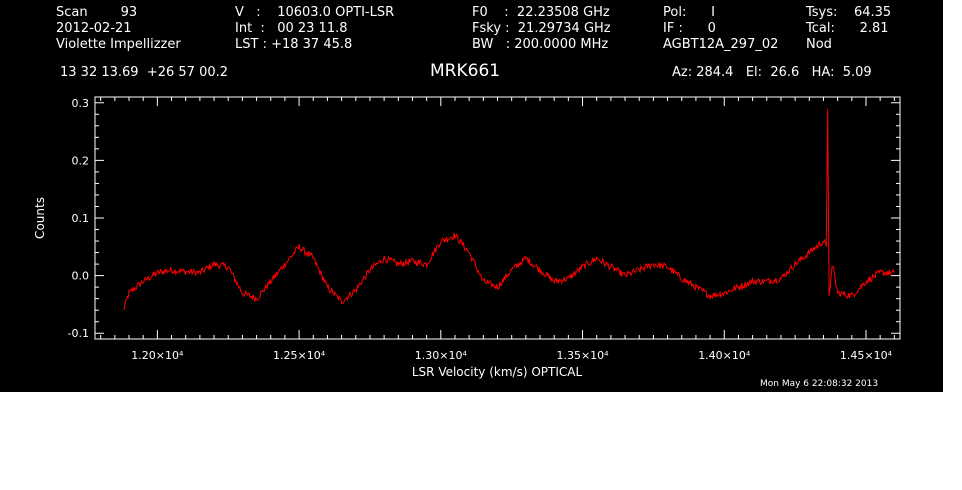 The height and width of the screenshot is (490, 962). I want to click on y-tick-label: 0.0, so click(81, 276).